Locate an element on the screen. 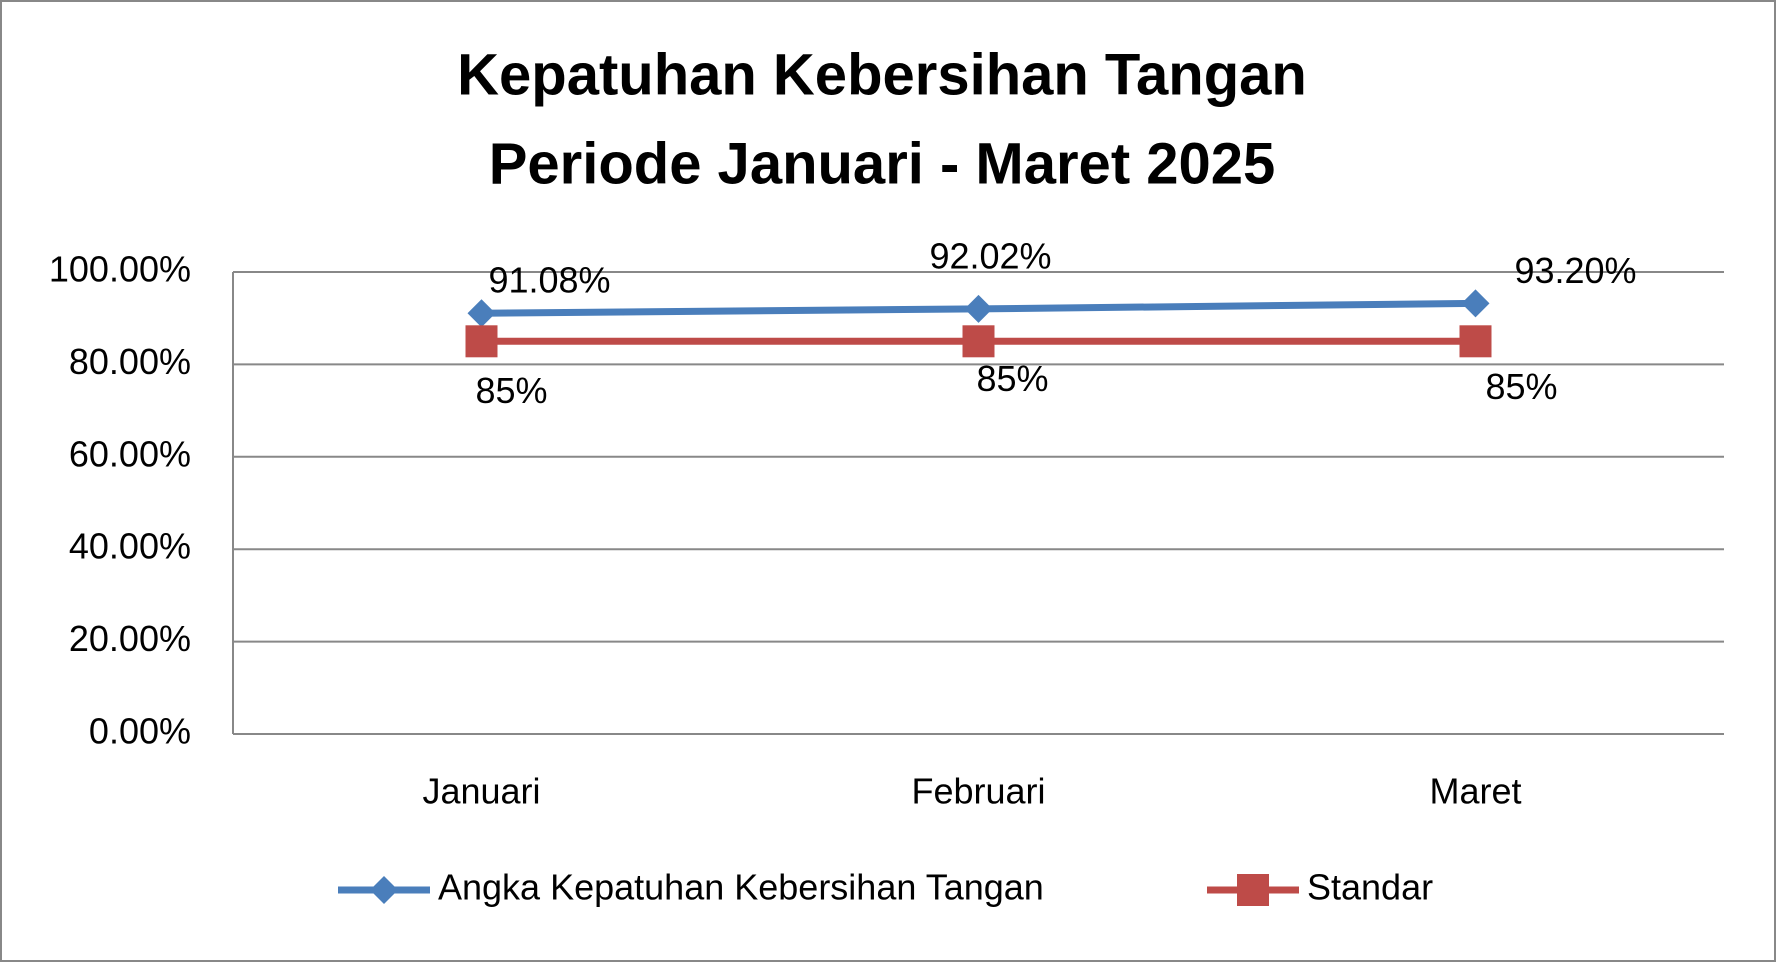 This screenshot has width=1776, height=962. data-label: 93.20% is located at coordinates (1575, 270).